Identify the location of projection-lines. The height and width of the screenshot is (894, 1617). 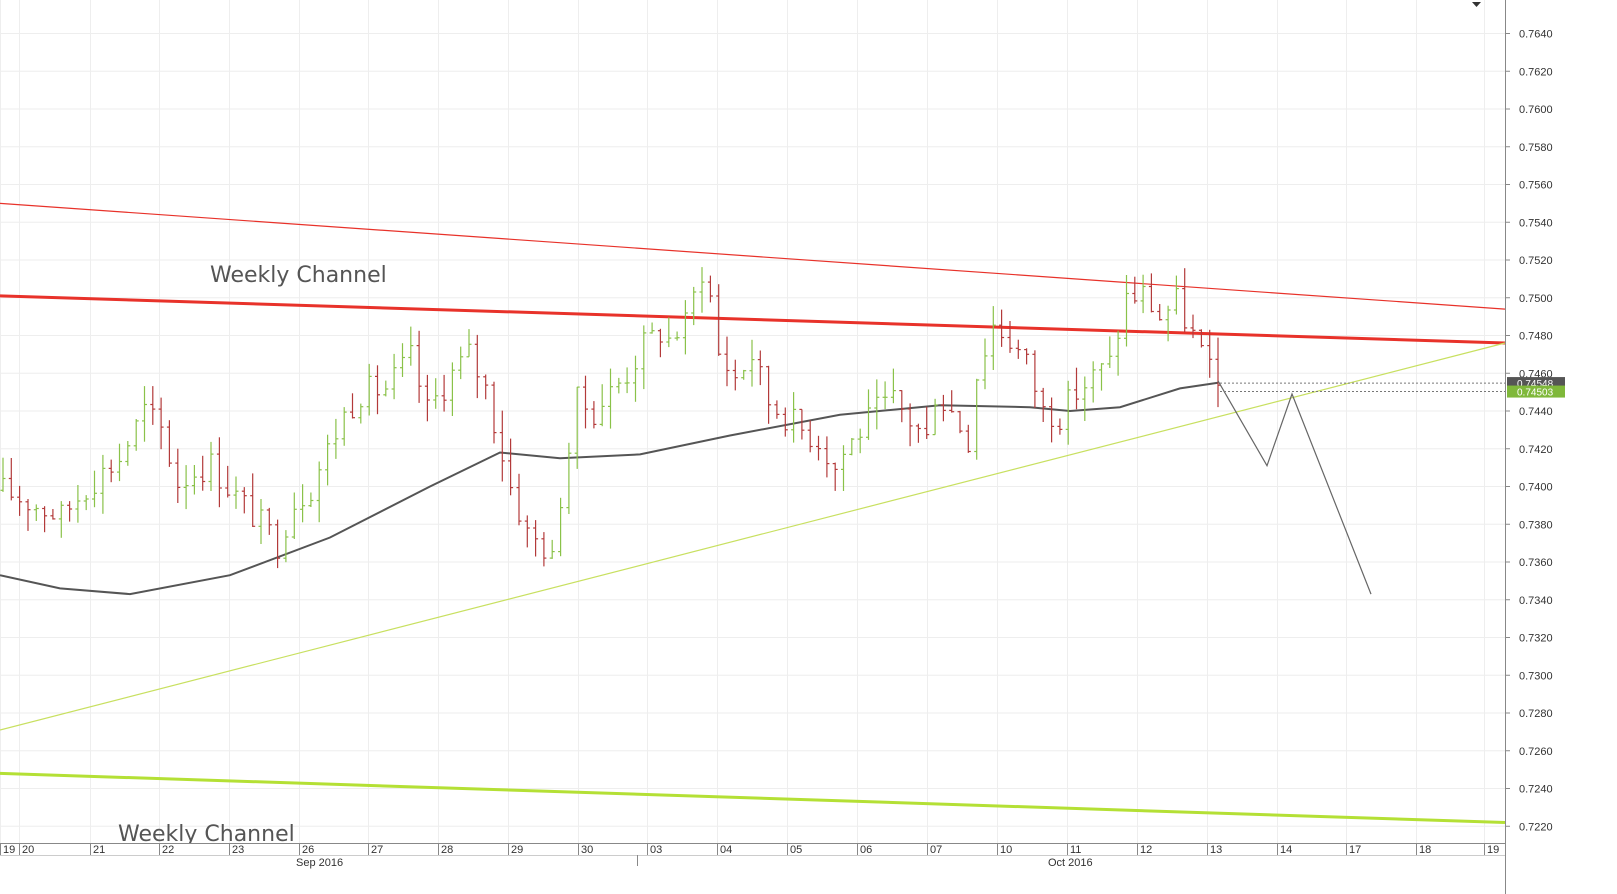
(1294, 487).